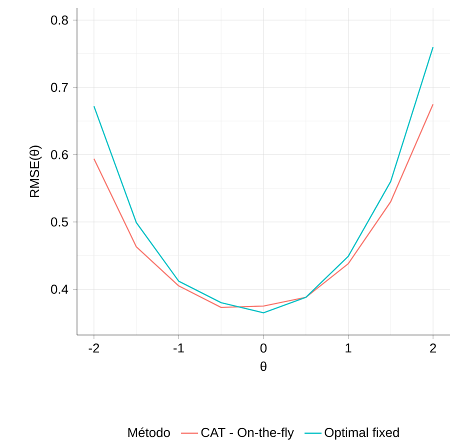 This screenshot has width=450, height=443. What do you see at coordinates (59, 222) in the screenshot?
I see `y-tick-label: 0.5` at bounding box center [59, 222].